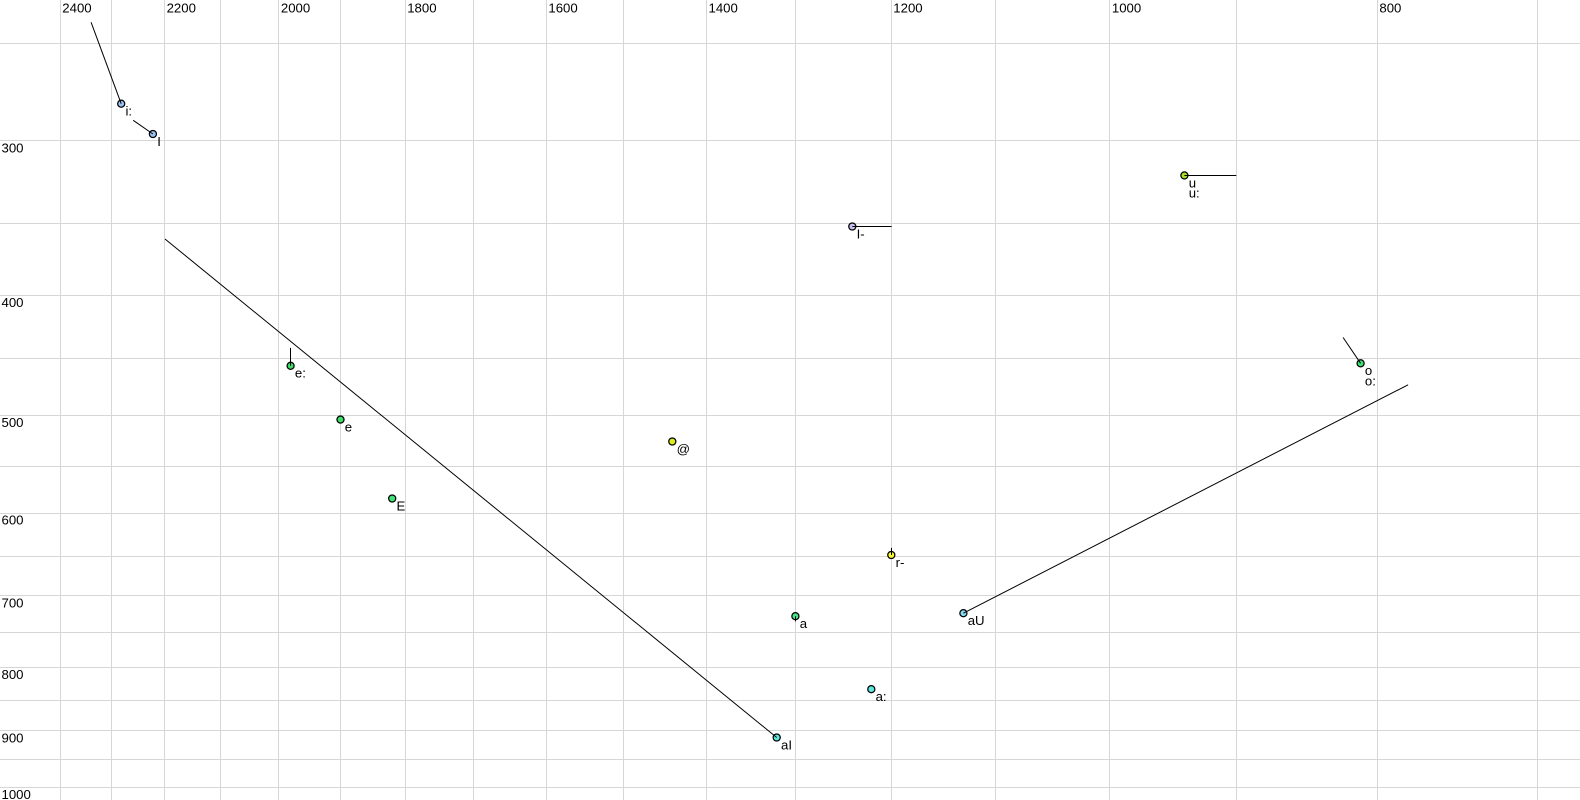 The height and width of the screenshot is (800, 1580). What do you see at coordinates (804, 623) in the screenshot?
I see `svg-text: a` at bounding box center [804, 623].